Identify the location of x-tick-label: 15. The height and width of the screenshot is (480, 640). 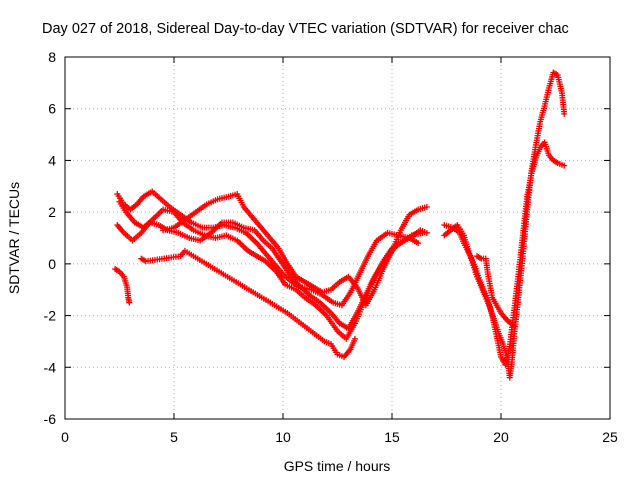
(392, 437).